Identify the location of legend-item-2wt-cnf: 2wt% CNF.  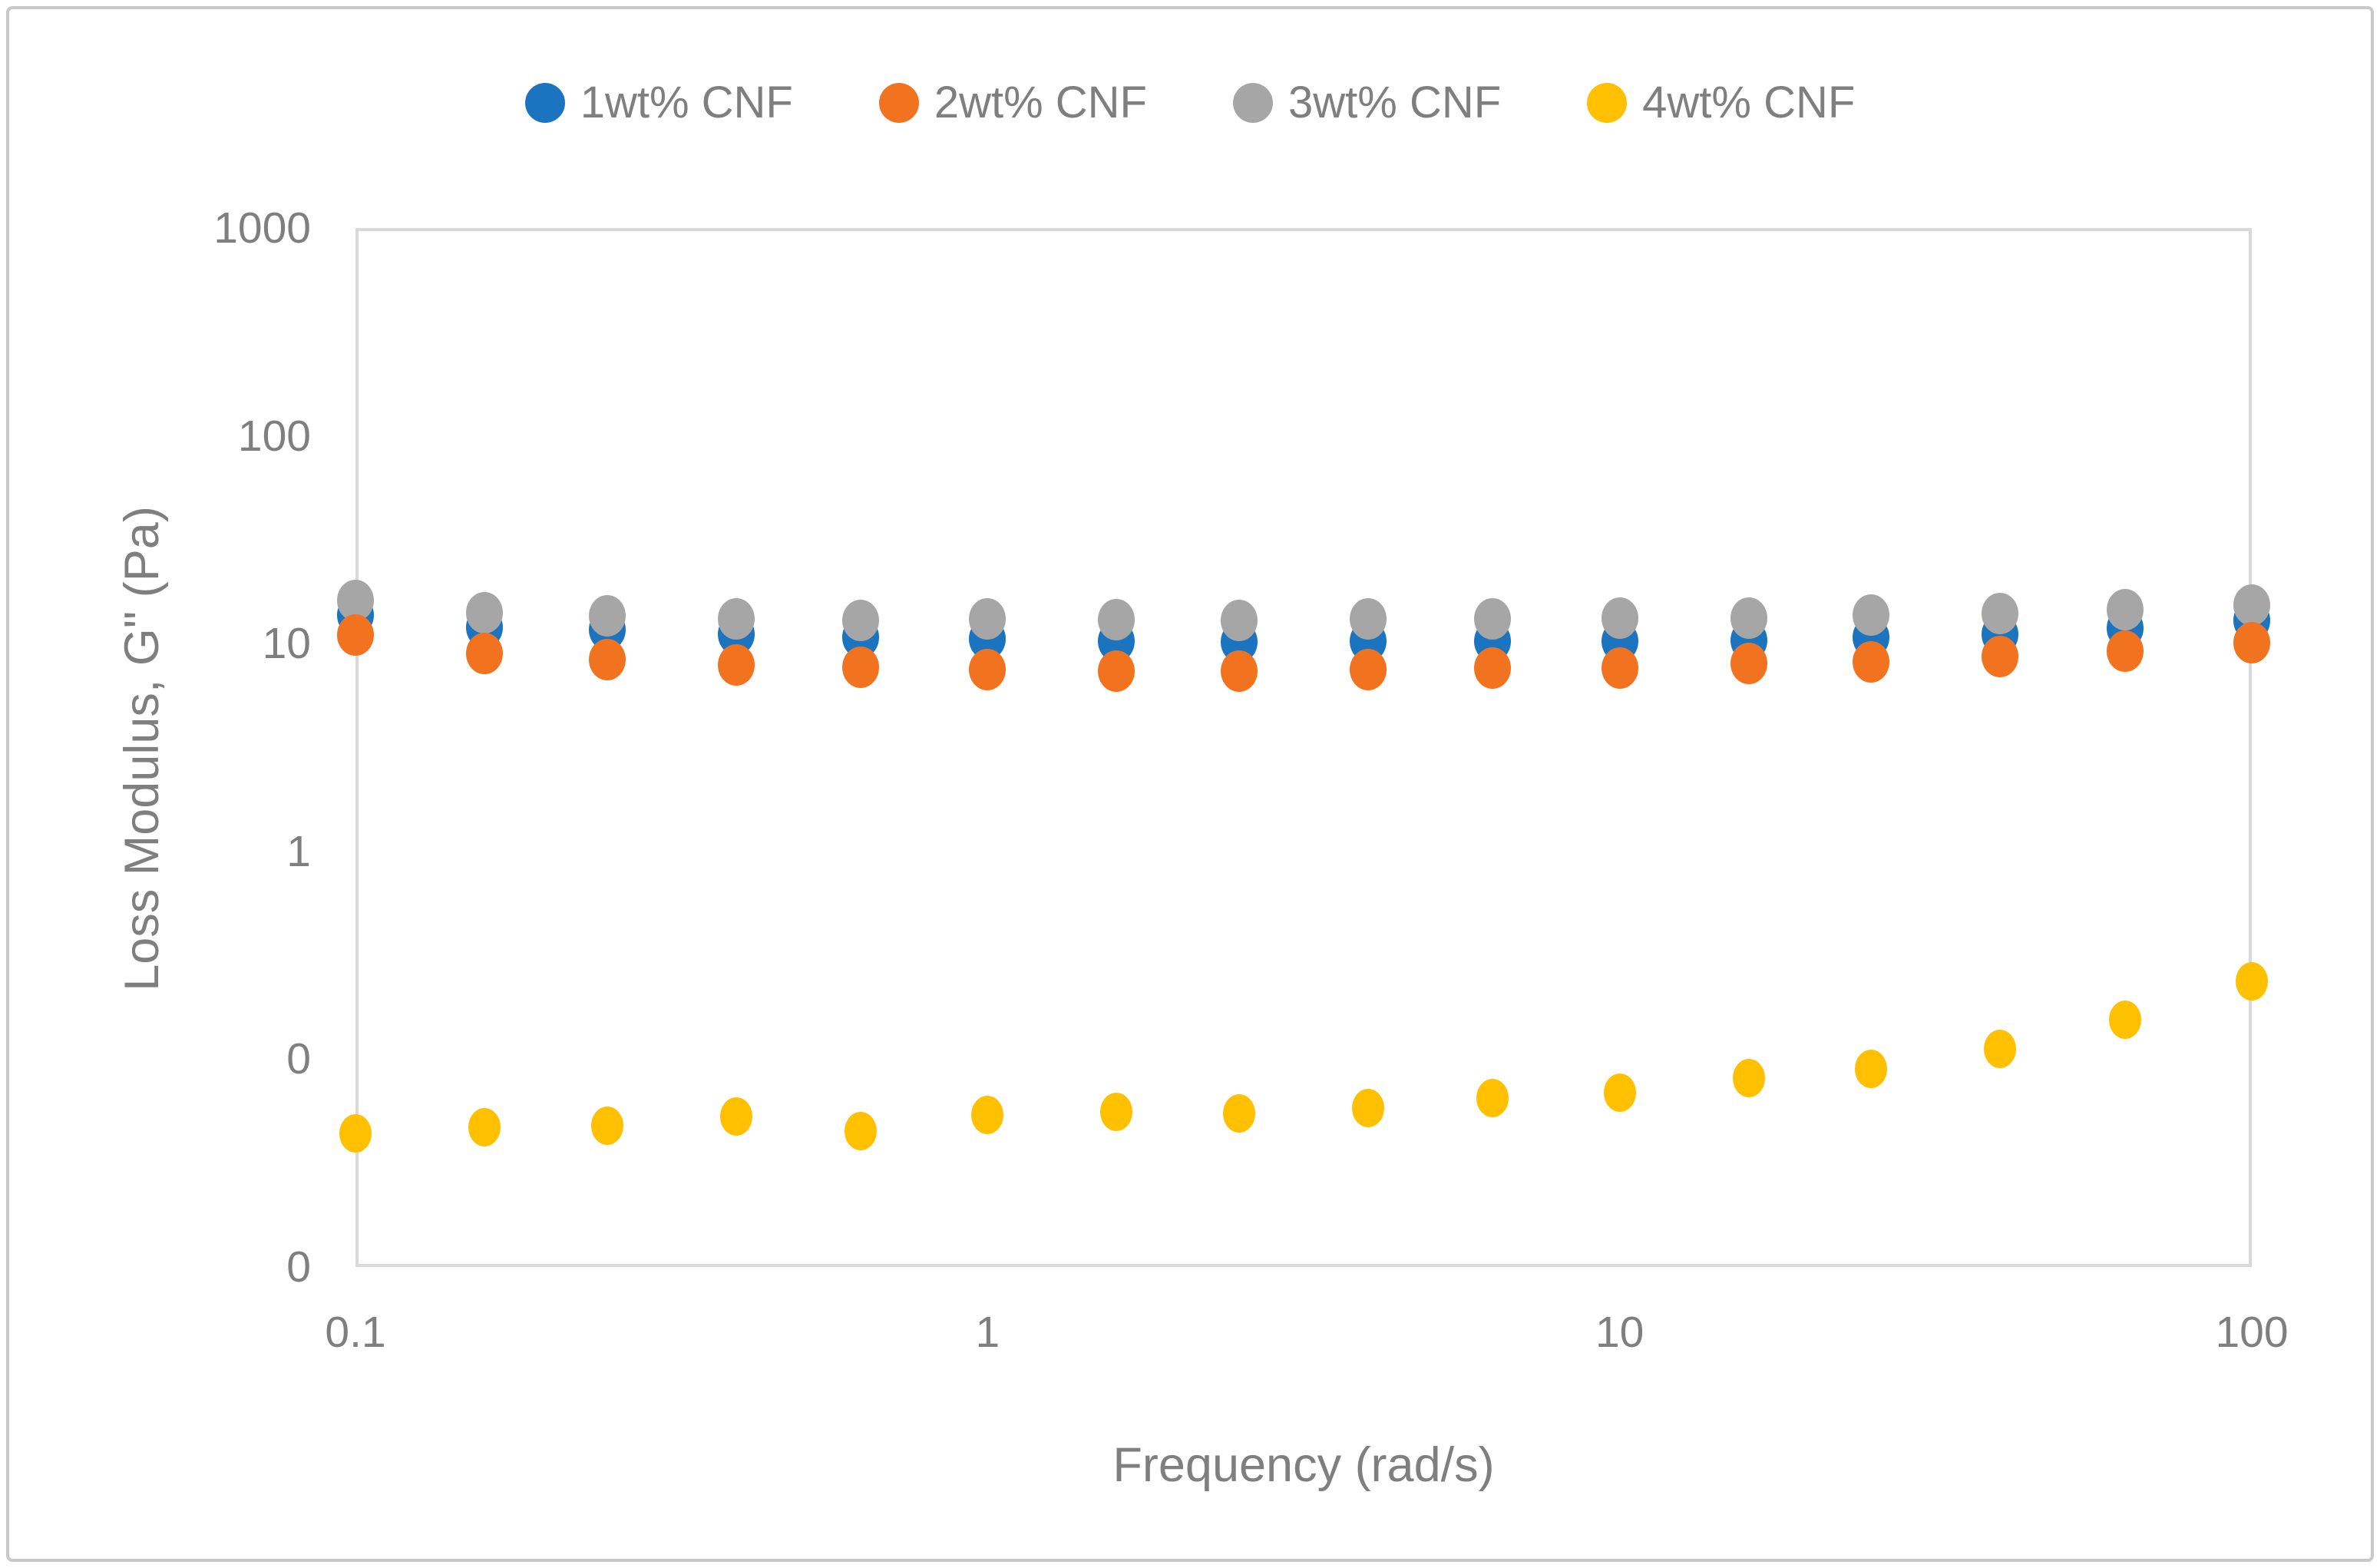
(1012, 103).